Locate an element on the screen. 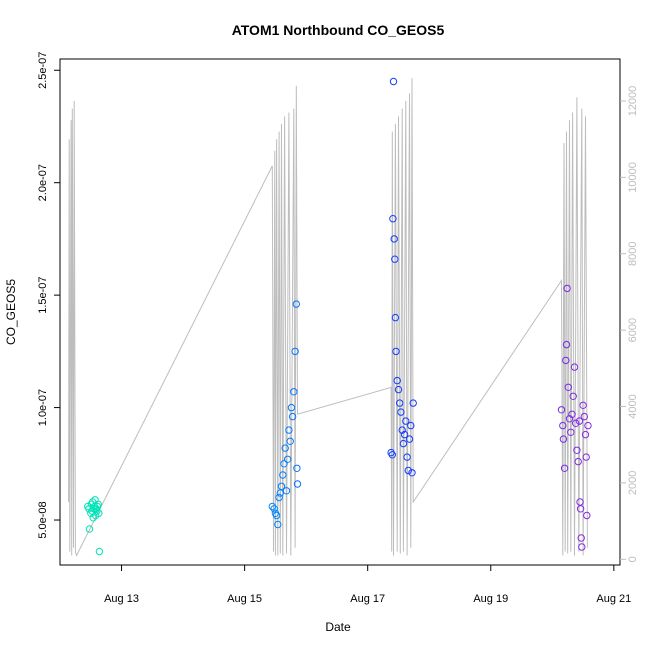  y2-tick-label: 8000 is located at coordinates (633, 254).